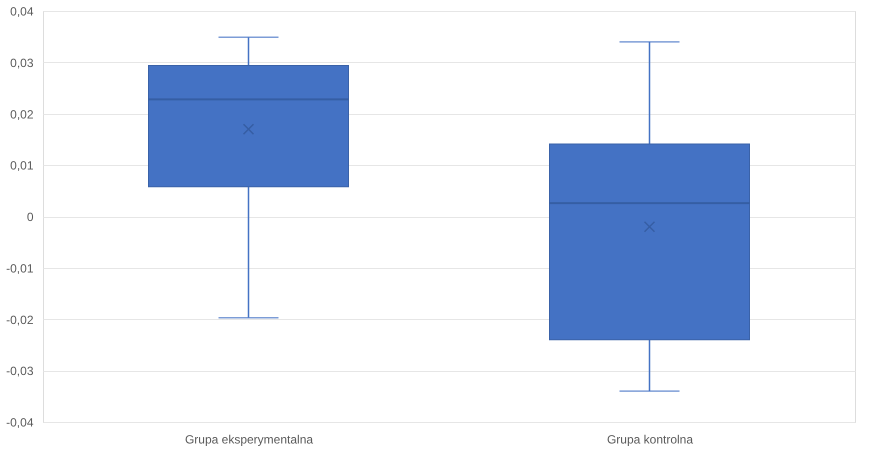  I want to click on x-tick-label: Grupa kontrolna, so click(650, 439).